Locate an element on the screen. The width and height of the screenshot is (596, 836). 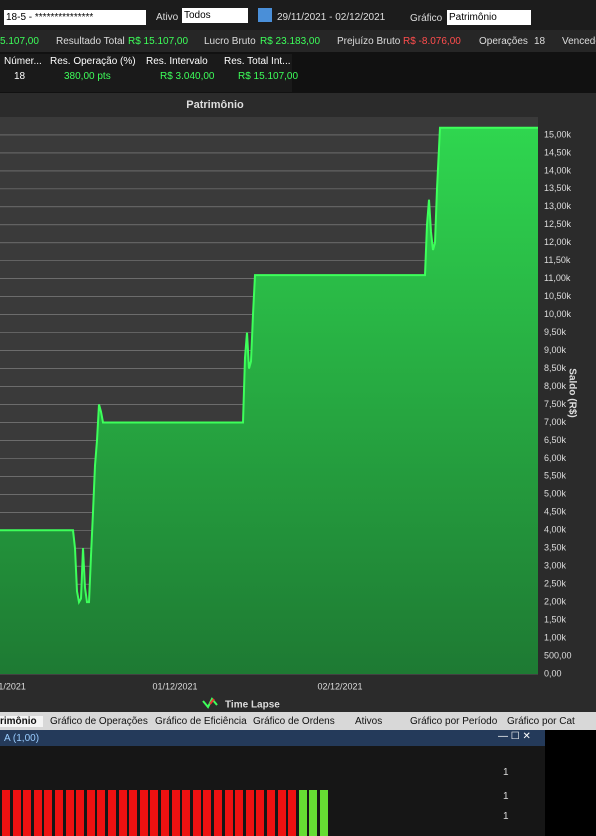
account-select: 18-5 - *************** is located at coordinates (75, 17).